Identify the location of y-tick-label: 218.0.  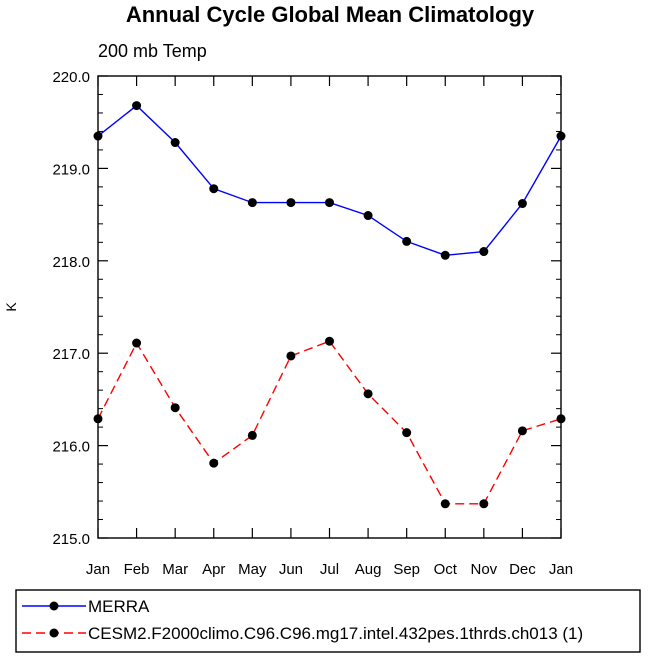
(71, 262).